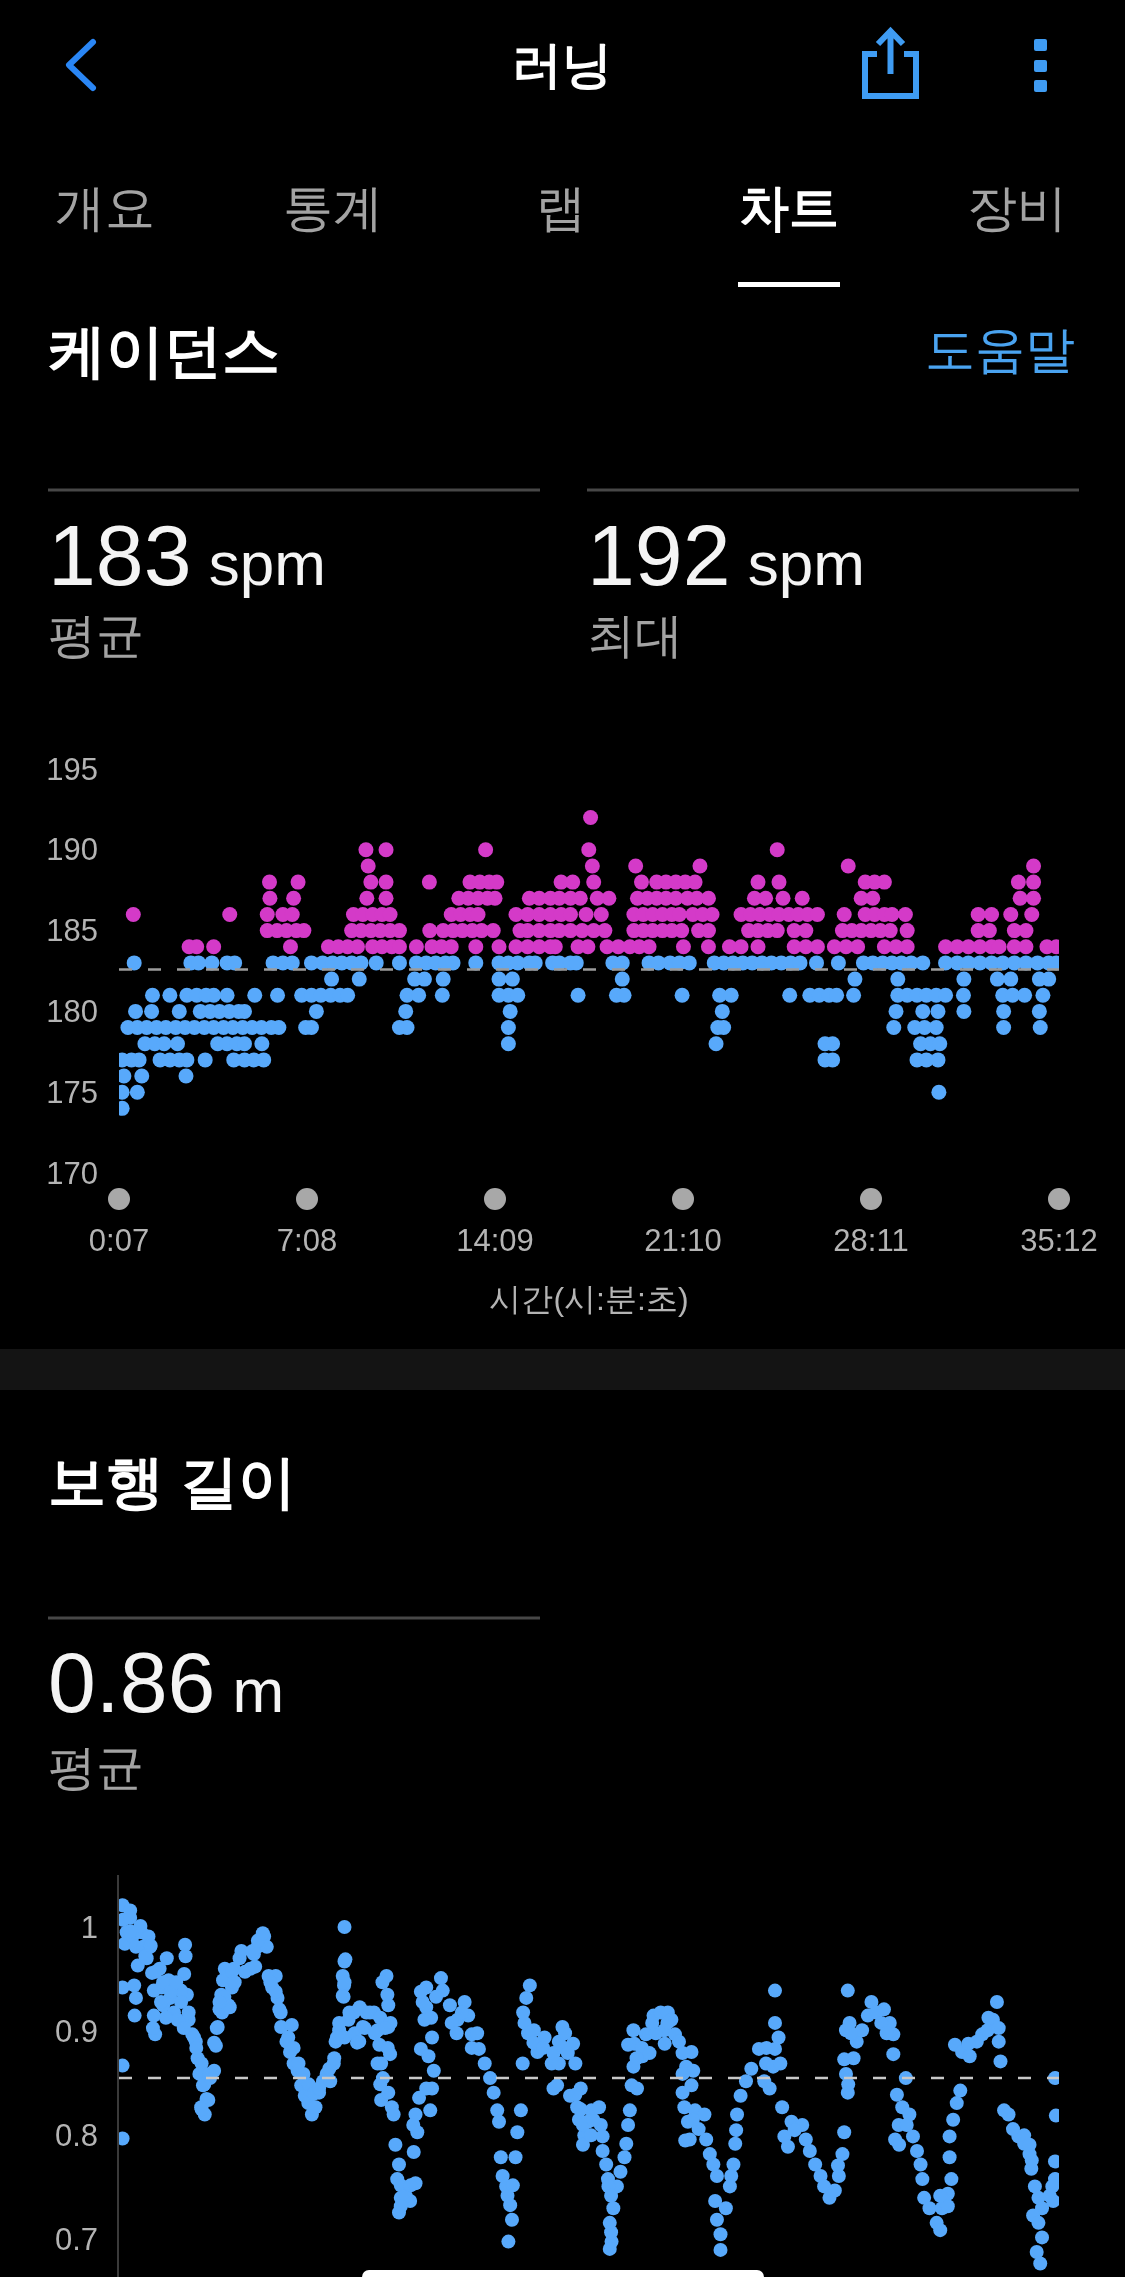 The height and width of the screenshot is (2277, 1125). I want to click on text: 개요, so click(105, 208).